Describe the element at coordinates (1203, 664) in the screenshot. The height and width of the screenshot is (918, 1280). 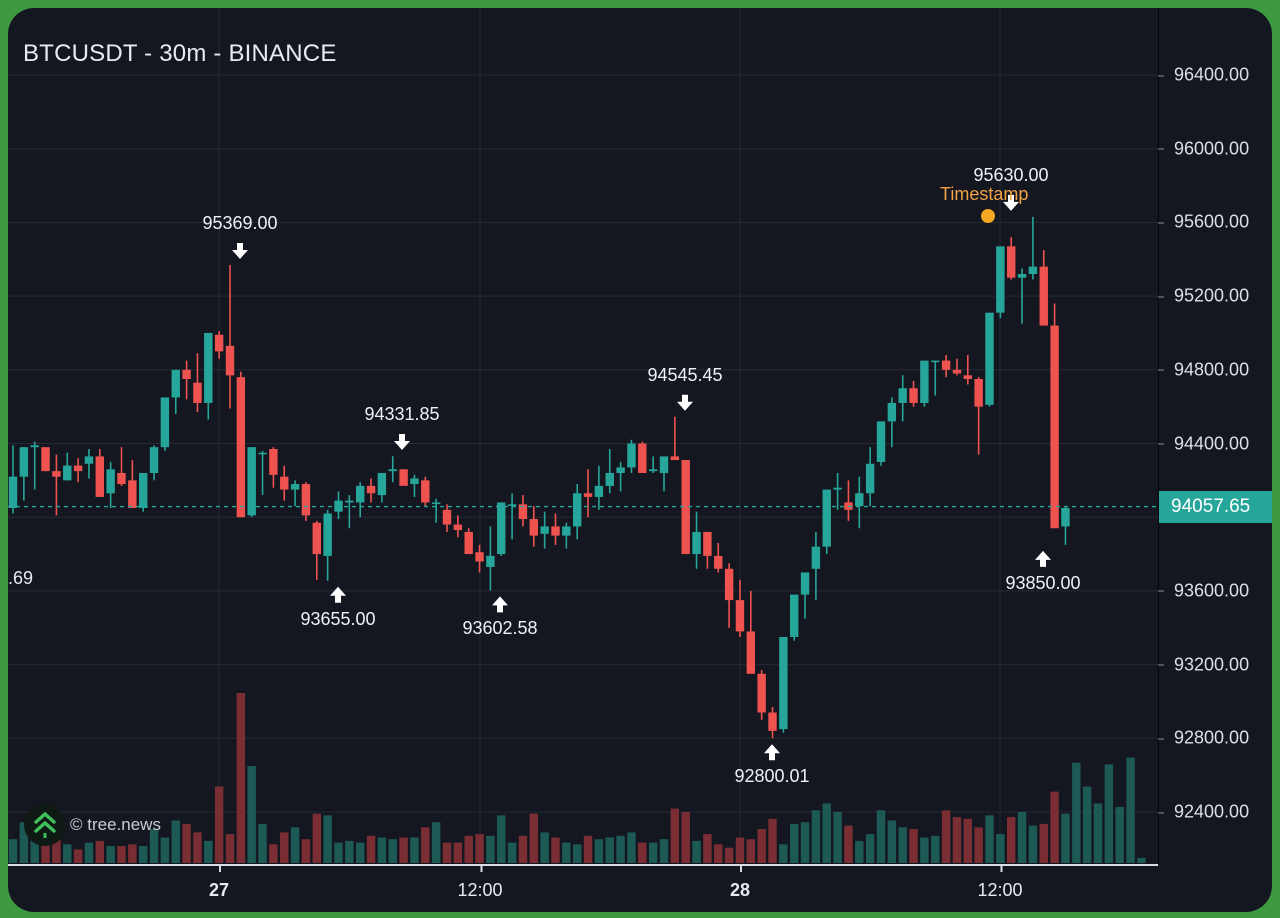
I see `price-tick: 93200.00` at that location.